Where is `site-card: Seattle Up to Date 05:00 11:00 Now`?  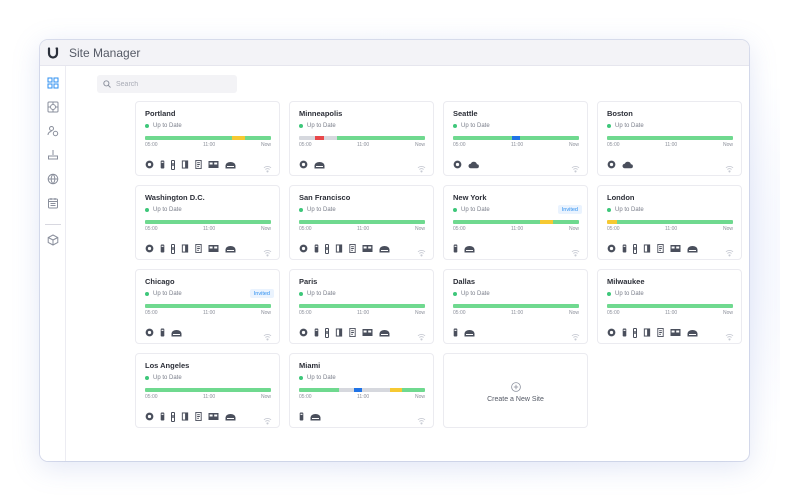
site-card: Seattle Up to Date 05:00 11:00 Now is located at coordinates (515, 138).